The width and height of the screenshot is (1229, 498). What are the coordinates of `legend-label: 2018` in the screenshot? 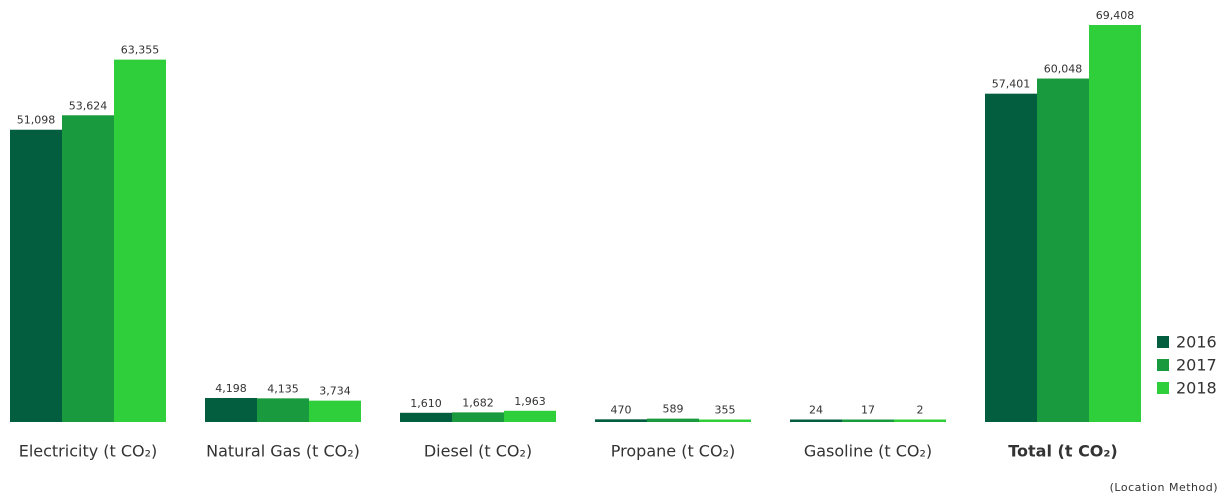 It's located at (1196, 388).